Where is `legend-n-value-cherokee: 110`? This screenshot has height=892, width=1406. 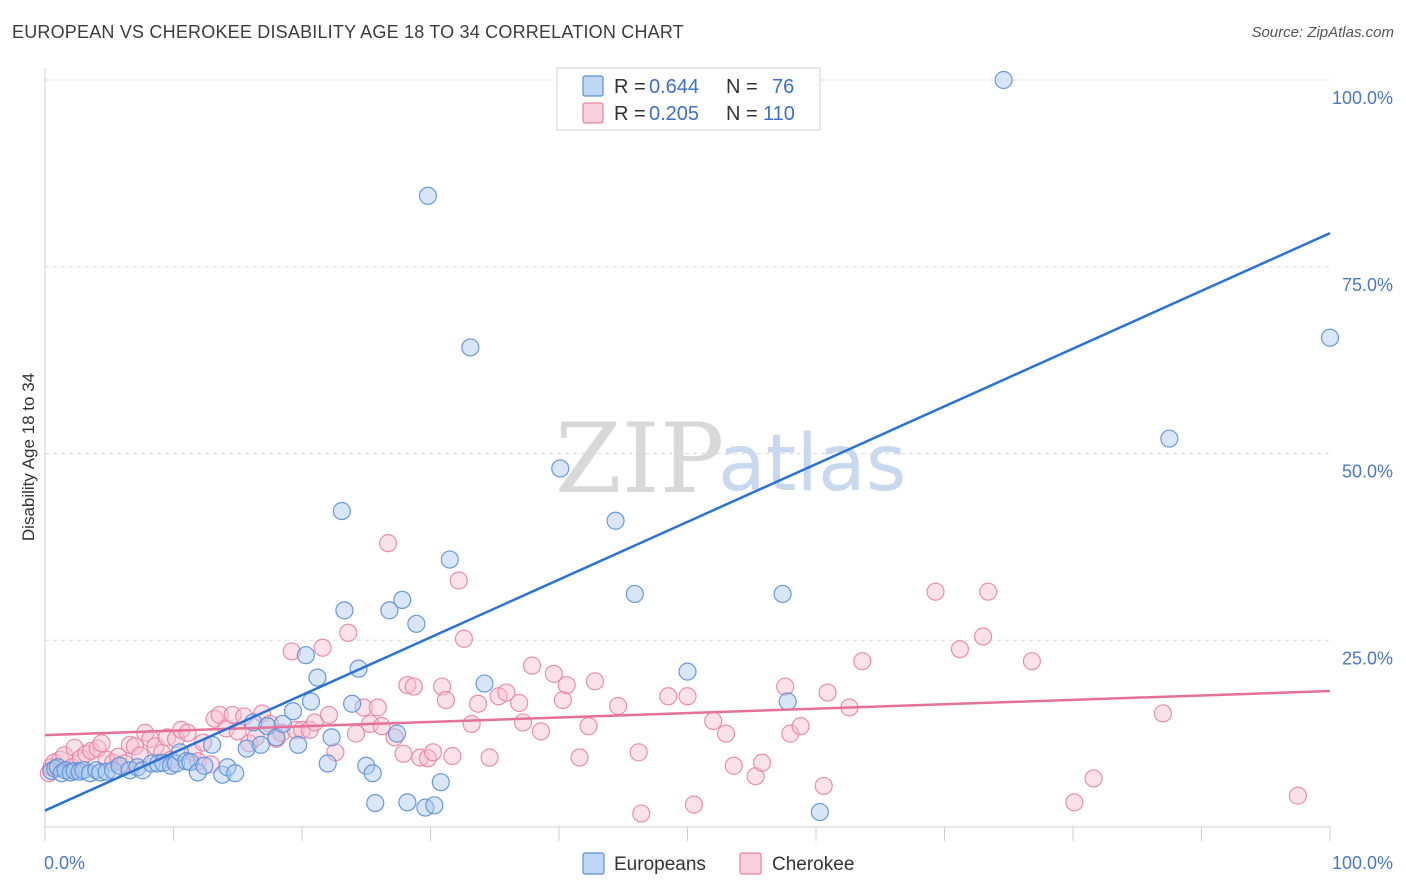 legend-n-value-cherokee: 110 is located at coordinates (779, 114).